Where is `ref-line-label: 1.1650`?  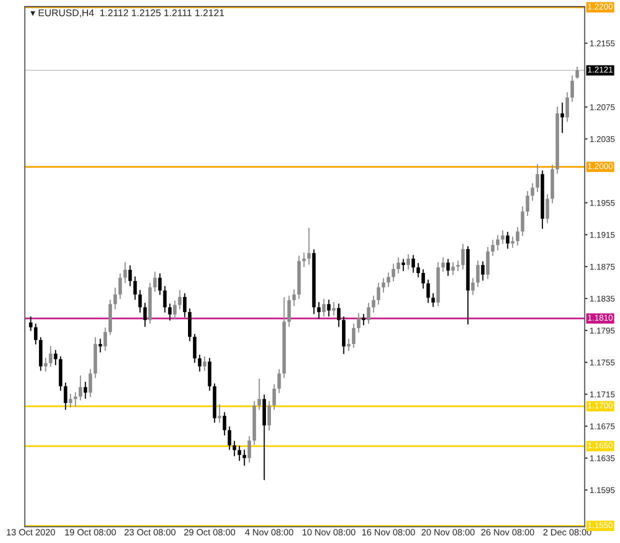
ref-line-label: 1.1650 is located at coordinates (600, 445).